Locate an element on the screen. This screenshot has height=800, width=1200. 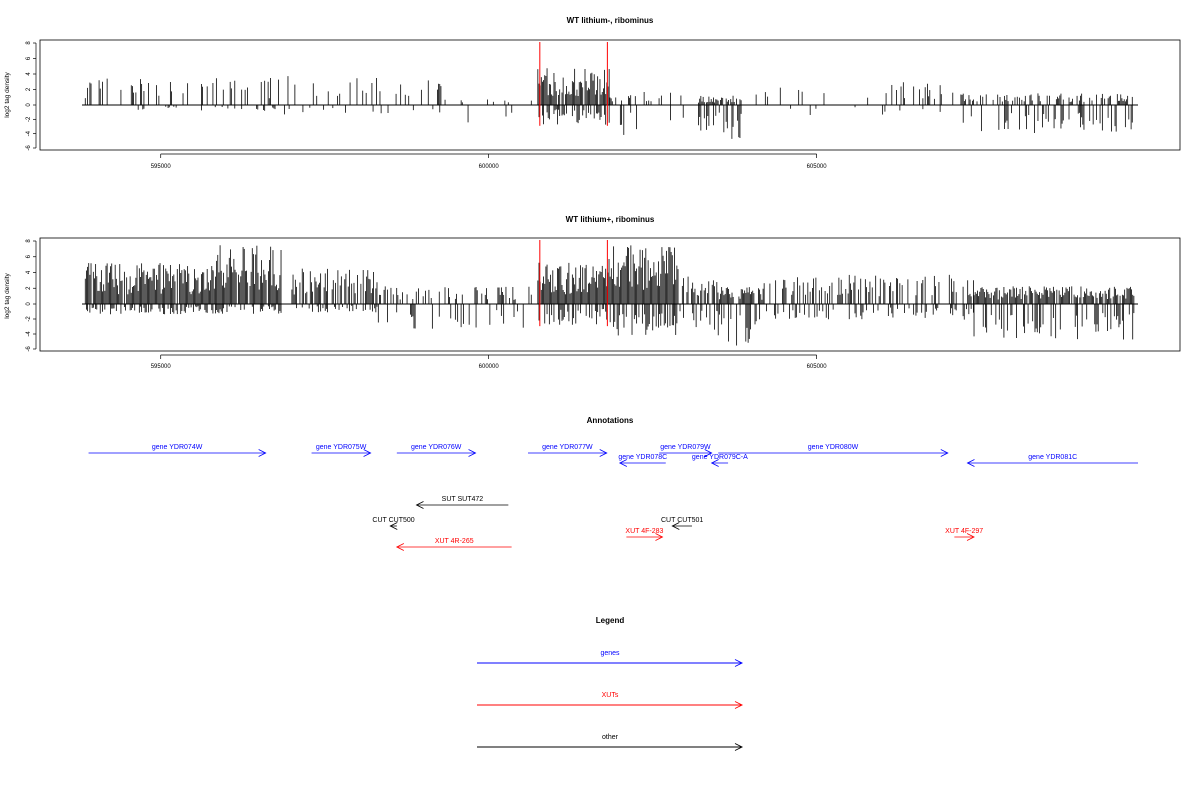
feature-label: CUT CUT500 is located at coordinates (393, 520).